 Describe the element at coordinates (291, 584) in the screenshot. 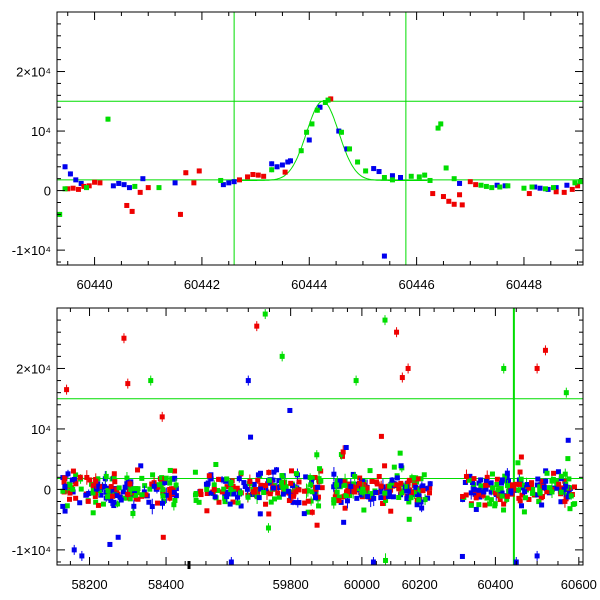

I see `bottom-x-tick-label: 59800` at that location.